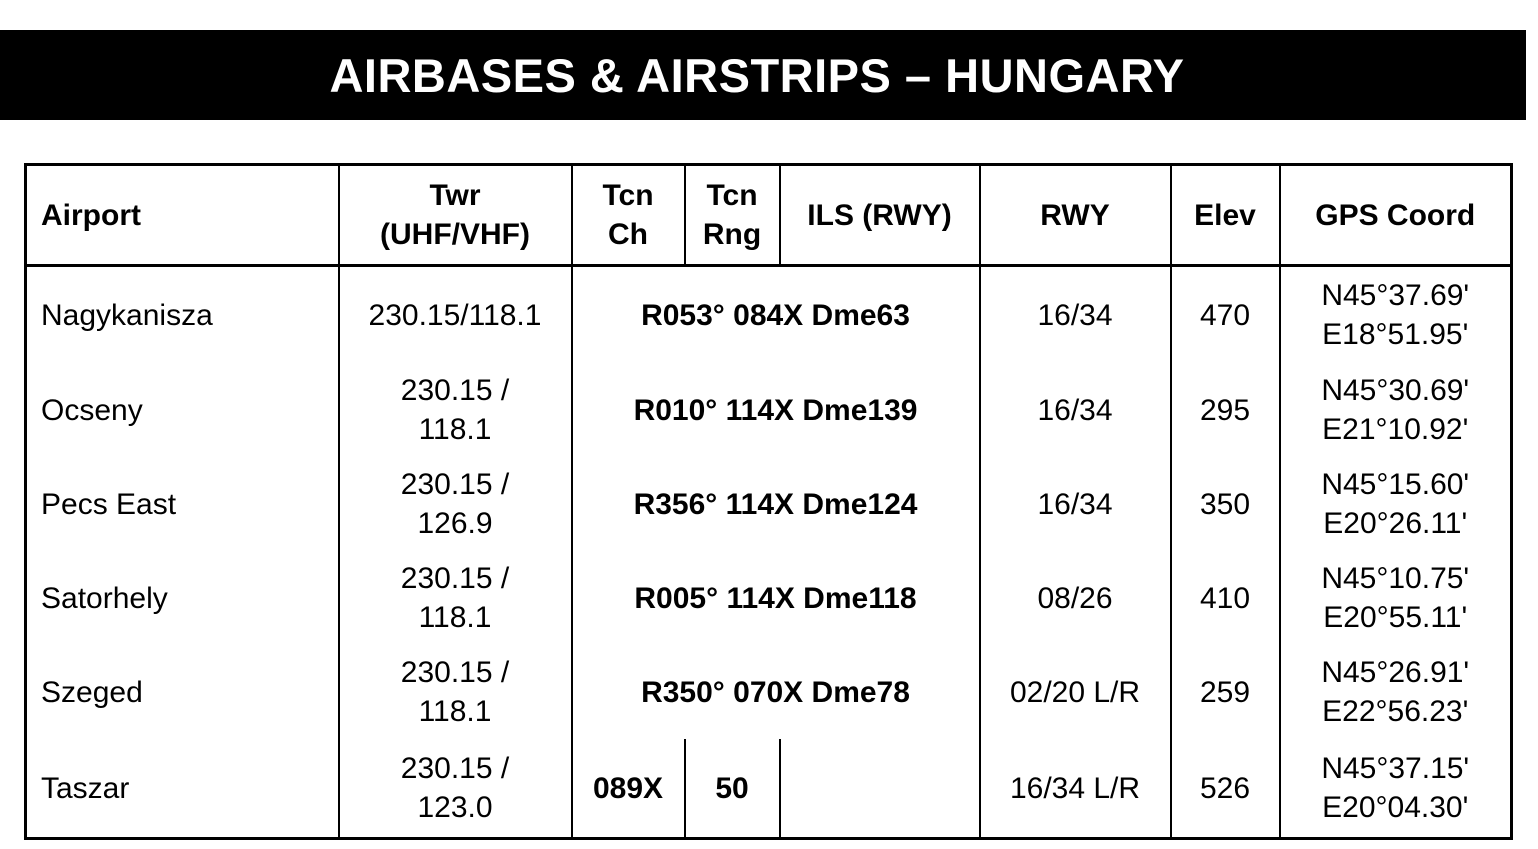  Describe the element at coordinates (454, 314) in the screenshot. I see `cell-twr: 230.15/118.1` at that location.